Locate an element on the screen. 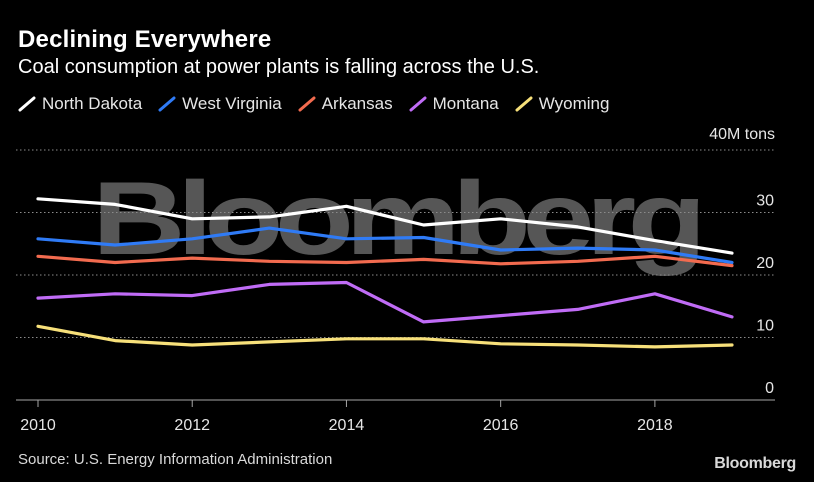  y-tick-label-30: 30 is located at coordinates (765, 201).